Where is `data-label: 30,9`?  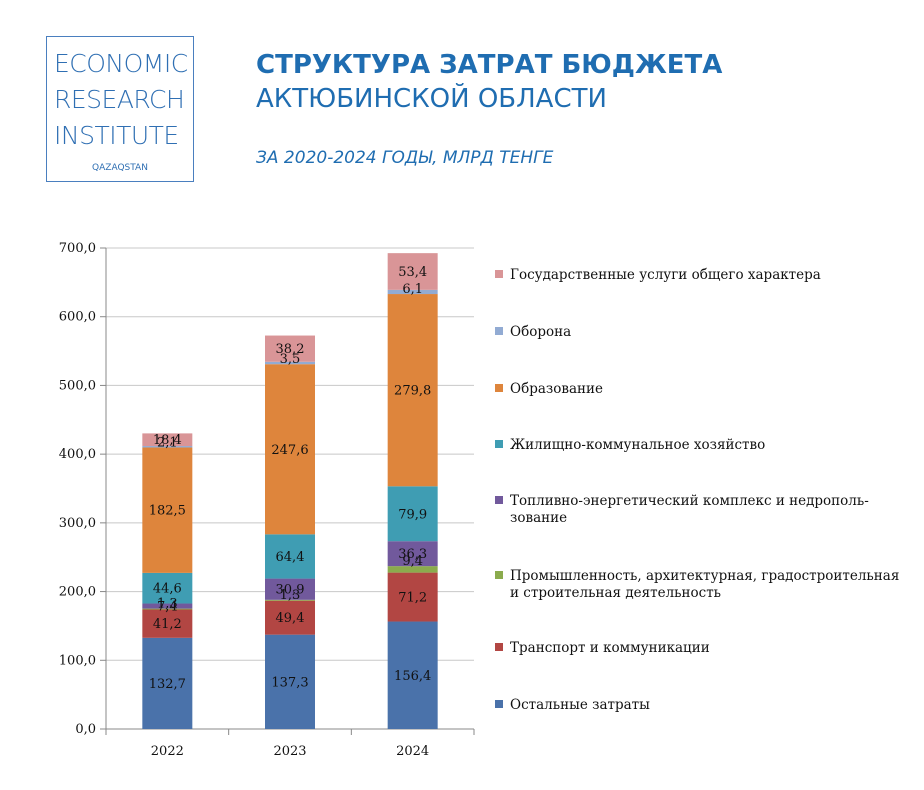
data-label: 30,9 is located at coordinates (290, 590).